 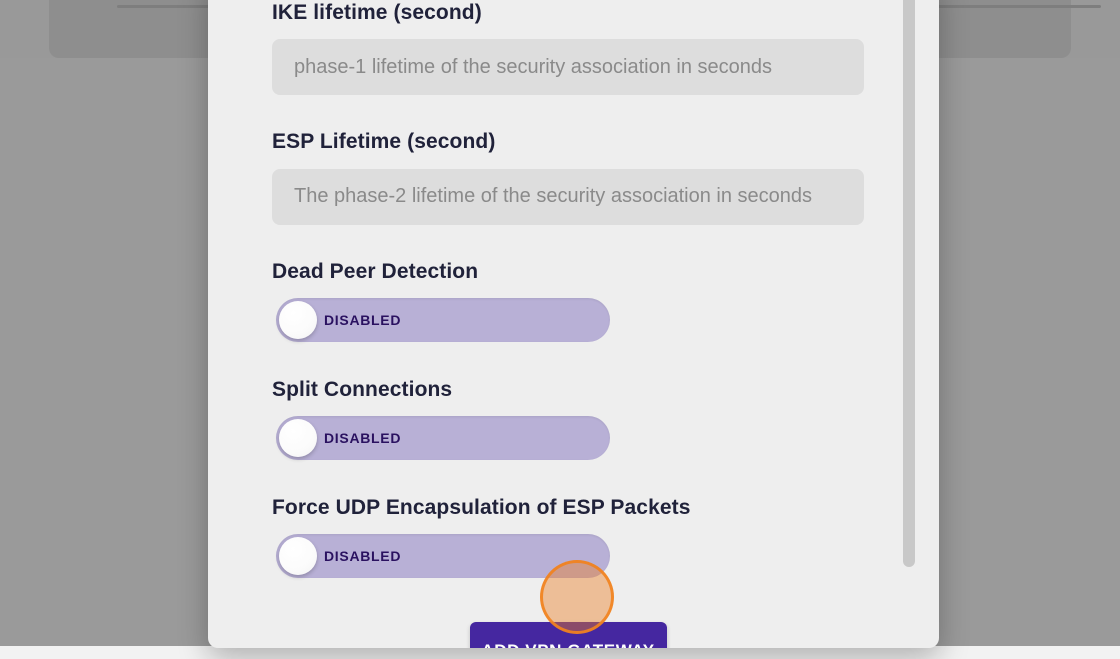 I want to click on esp-lifetime-label: ESP Lifetime (second), so click(x=384, y=142).